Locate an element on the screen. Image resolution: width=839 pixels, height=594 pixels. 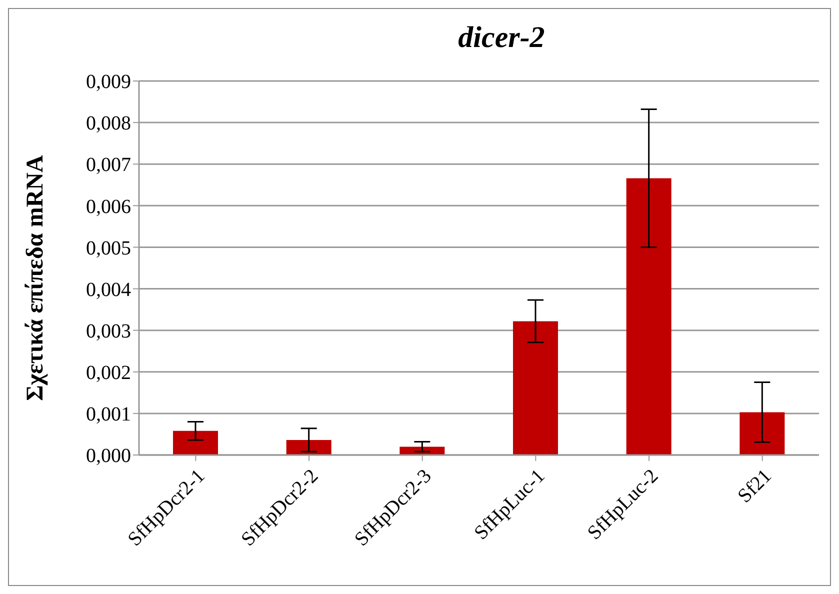
y-tick-label: 0,005 is located at coordinates (108, 248).